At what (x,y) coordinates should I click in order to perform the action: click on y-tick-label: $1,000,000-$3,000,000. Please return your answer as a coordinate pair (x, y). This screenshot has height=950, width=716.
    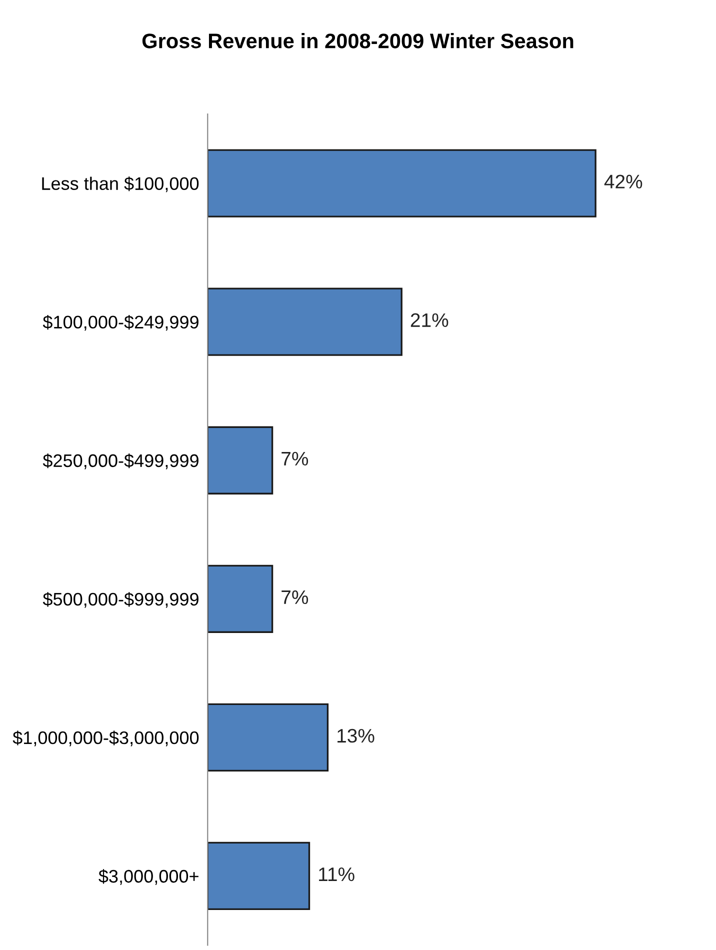
    Looking at the image, I should click on (105, 738).